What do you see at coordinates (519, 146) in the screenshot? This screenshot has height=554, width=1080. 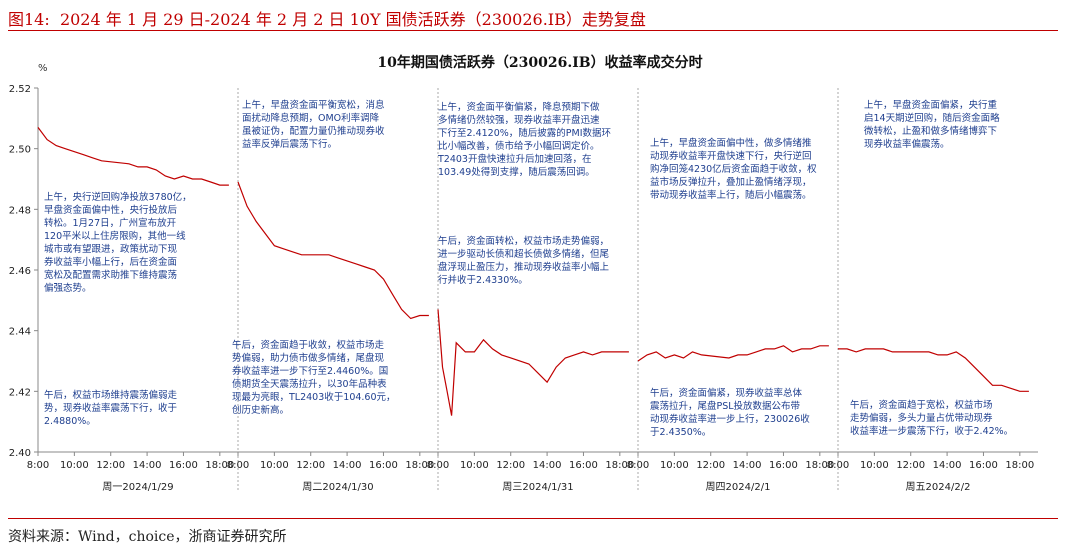 I see `annotation-line: 比小幅改善，债市给予小幅回调定价。` at bounding box center [519, 146].